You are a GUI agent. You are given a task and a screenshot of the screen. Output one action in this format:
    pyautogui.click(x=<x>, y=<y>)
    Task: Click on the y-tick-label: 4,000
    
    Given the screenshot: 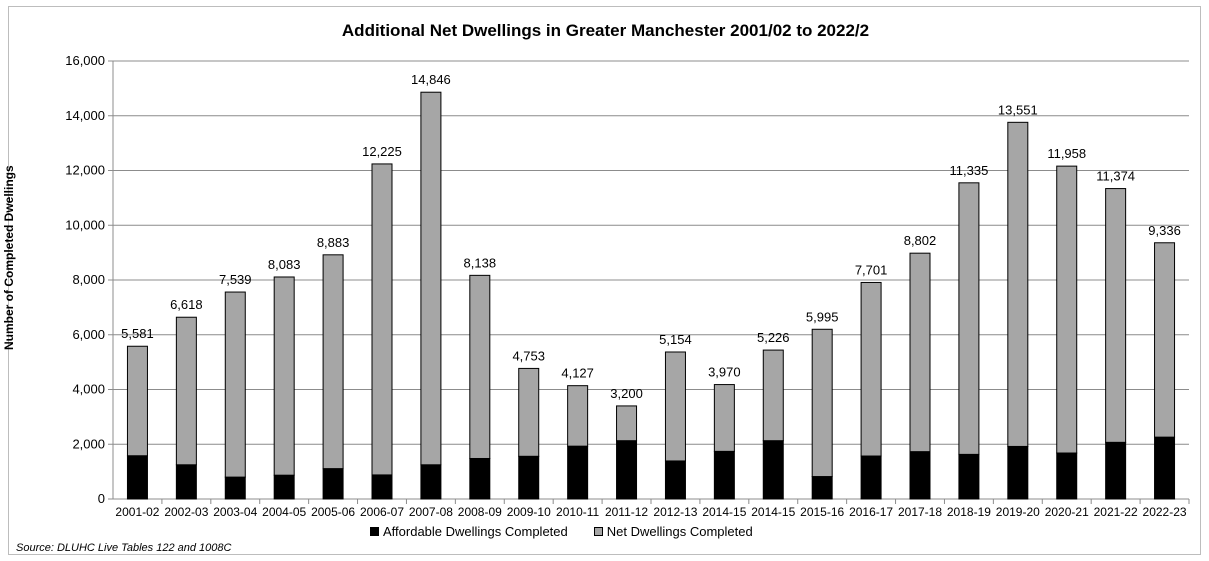 What is the action you would take?
    pyautogui.click(x=88, y=389)
    